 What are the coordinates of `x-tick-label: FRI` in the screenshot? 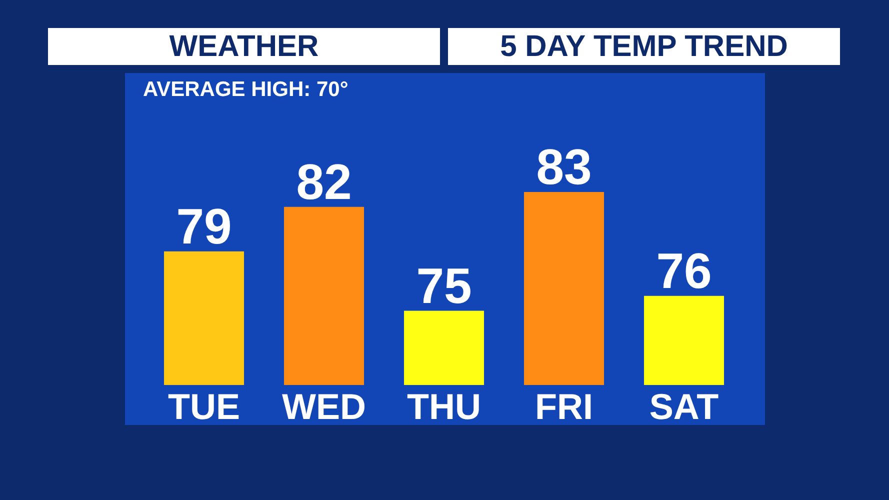 It's located at (564, 406).